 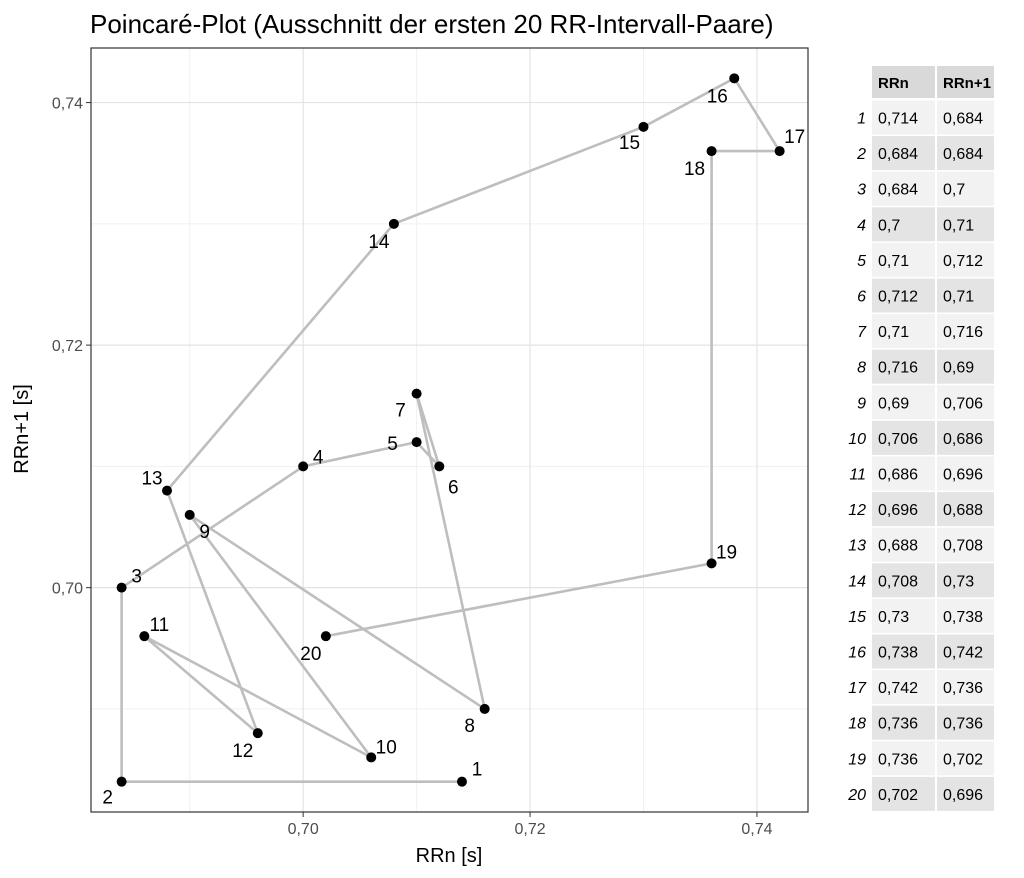 What do you see at coordinates (963, 617) in the screenshot?
I see `table-cell-value: 0,738` at bounding box center [963, 617].